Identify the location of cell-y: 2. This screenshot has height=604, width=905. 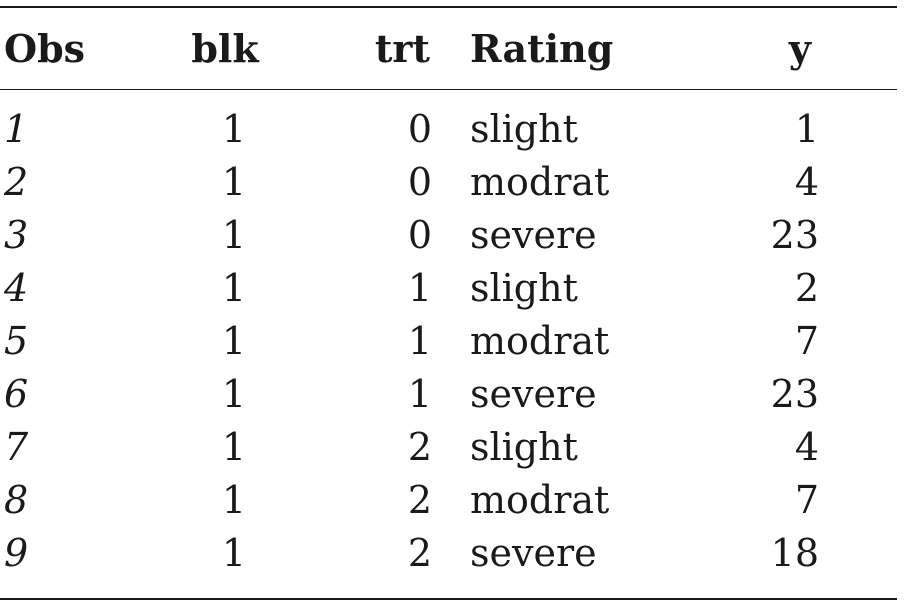
(806, 288).